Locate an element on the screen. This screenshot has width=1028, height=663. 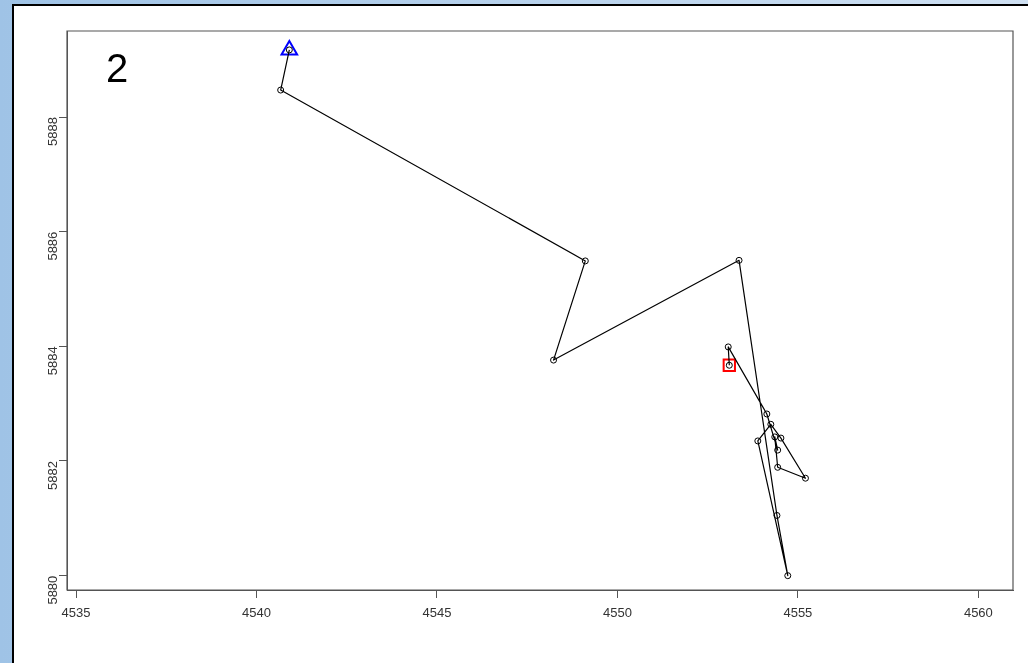
y-tick-label: 5888 is located at coordinates (52, 131).